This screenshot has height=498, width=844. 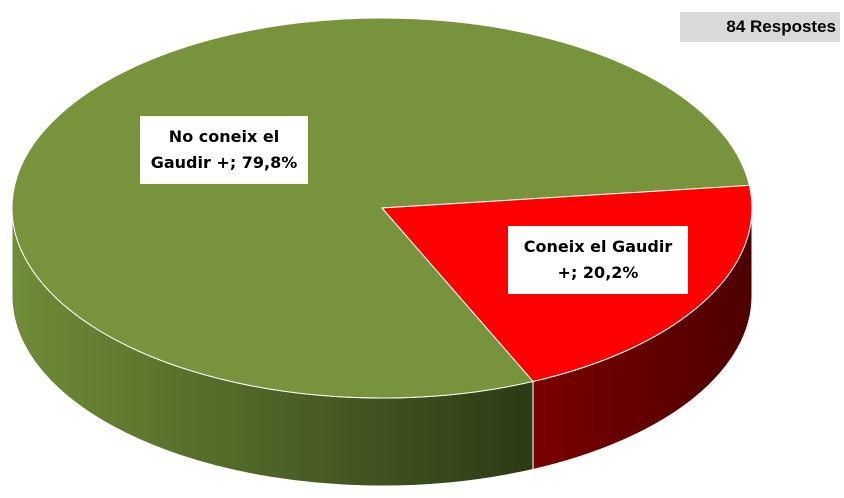 What do you see at coordinates (224, 150) in the screenshot?
I see `slice-label: No coneix el Gaudir +; 79,8%` at bounding box center [224, 150].